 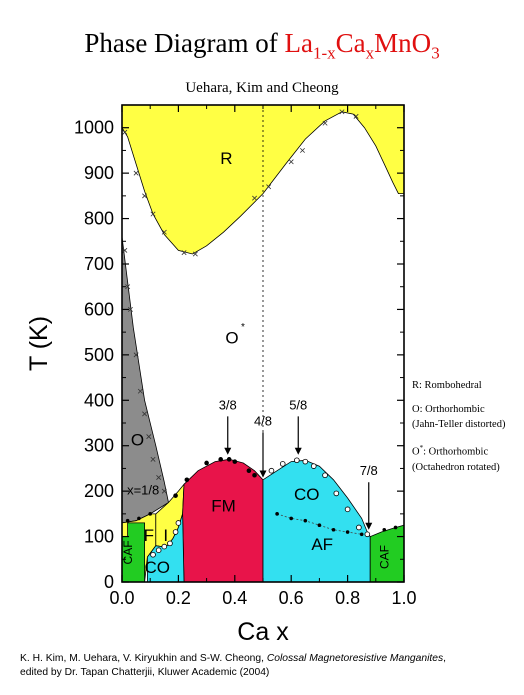 What do you see at coordinates (403, 598) in the screenshot?
I see `x-tick-label: 1.0` at bounding box center [403, 598].